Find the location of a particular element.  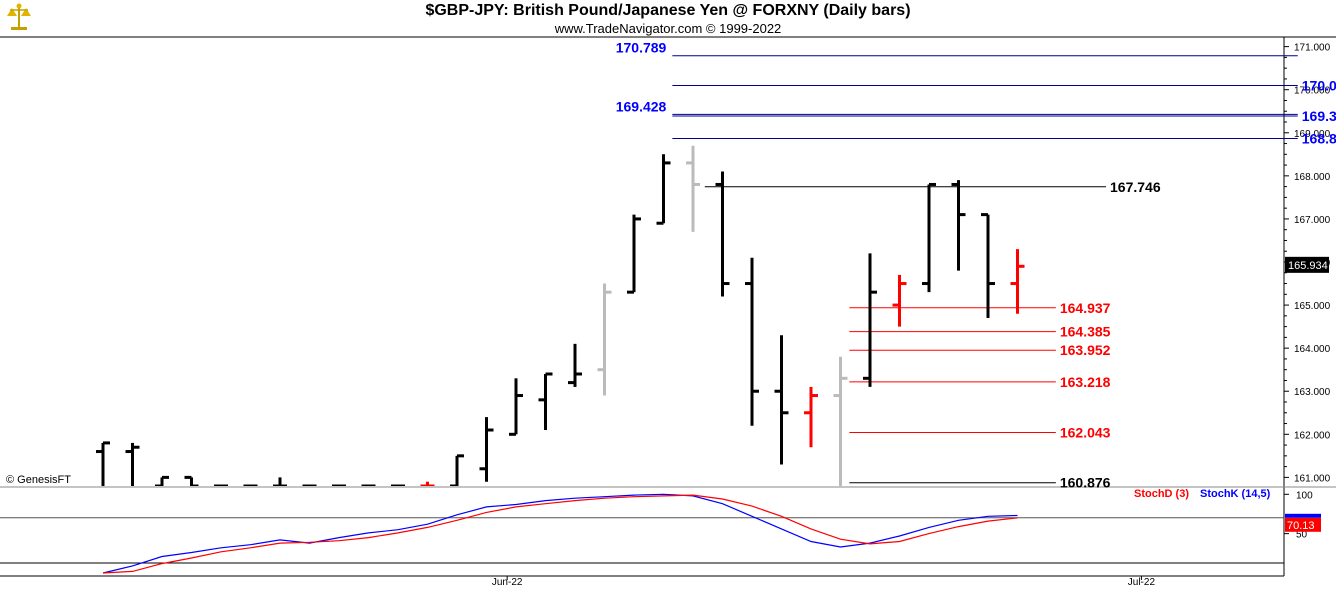

last-price-badge is located at coordinates (1307, 264).